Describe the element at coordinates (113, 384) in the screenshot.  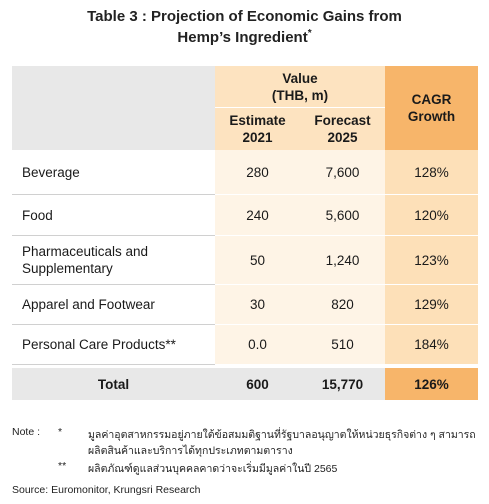
I see `total-label: Total` at that location.